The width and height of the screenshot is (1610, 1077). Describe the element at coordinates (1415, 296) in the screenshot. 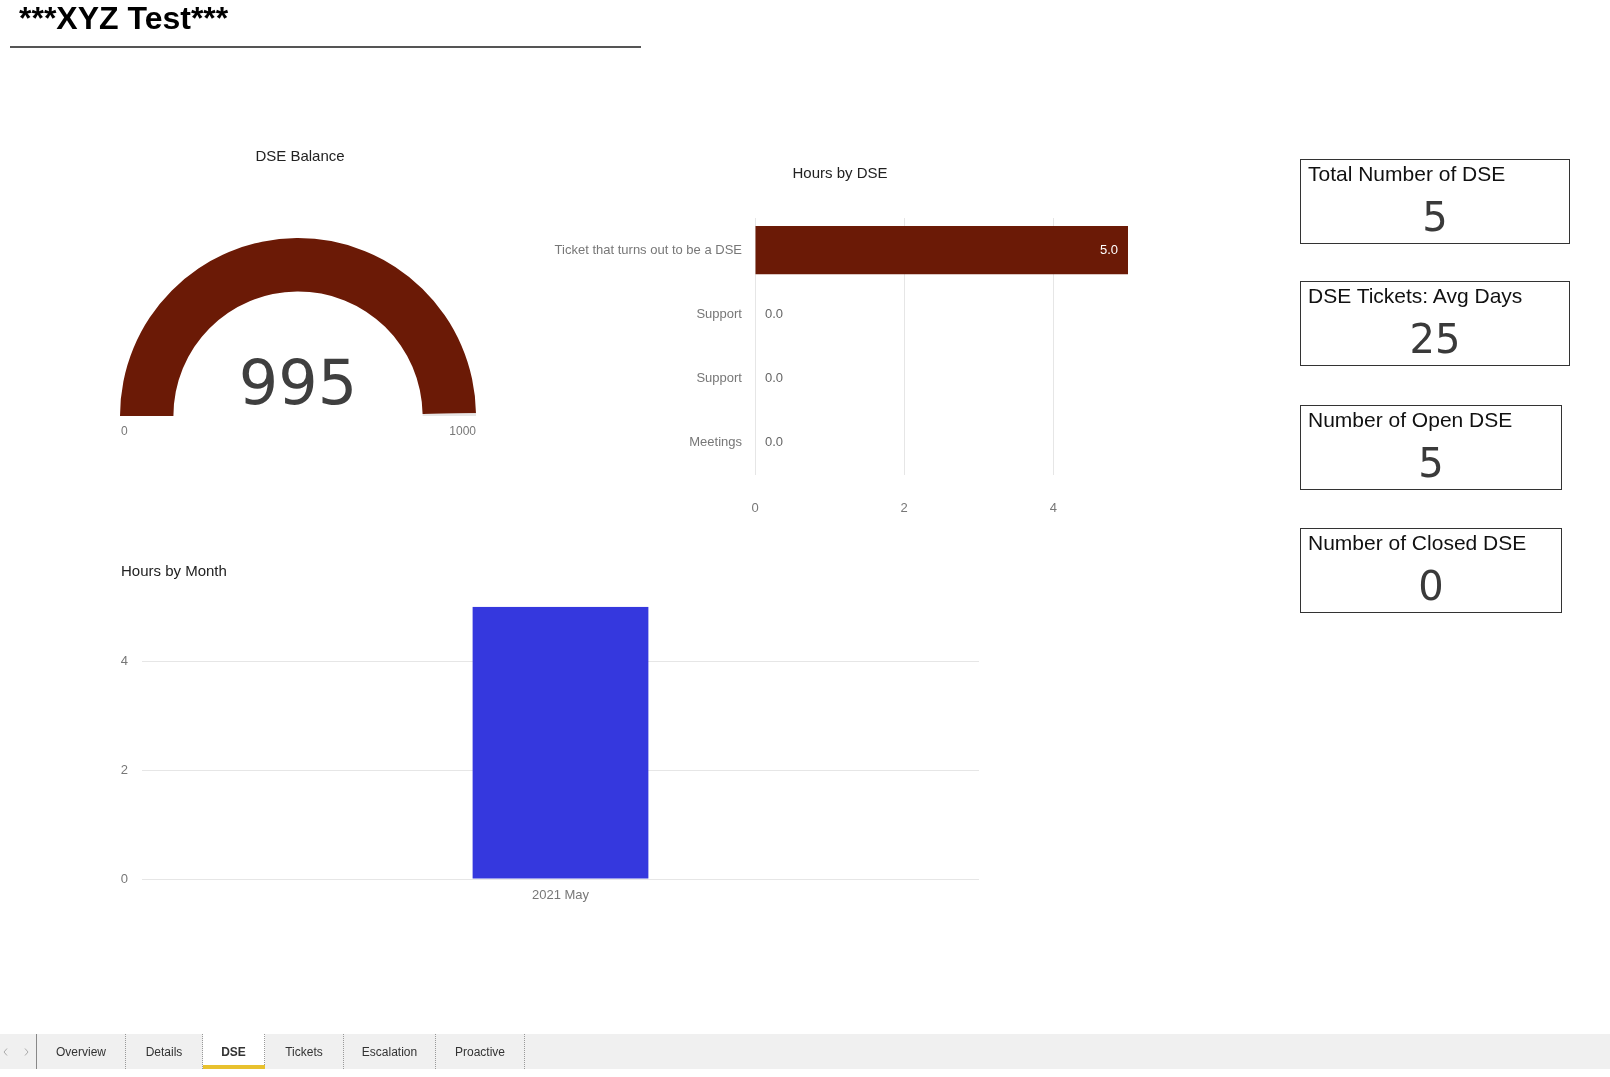

I see `category-label: DSE Tickets: Avg Days` at that location.